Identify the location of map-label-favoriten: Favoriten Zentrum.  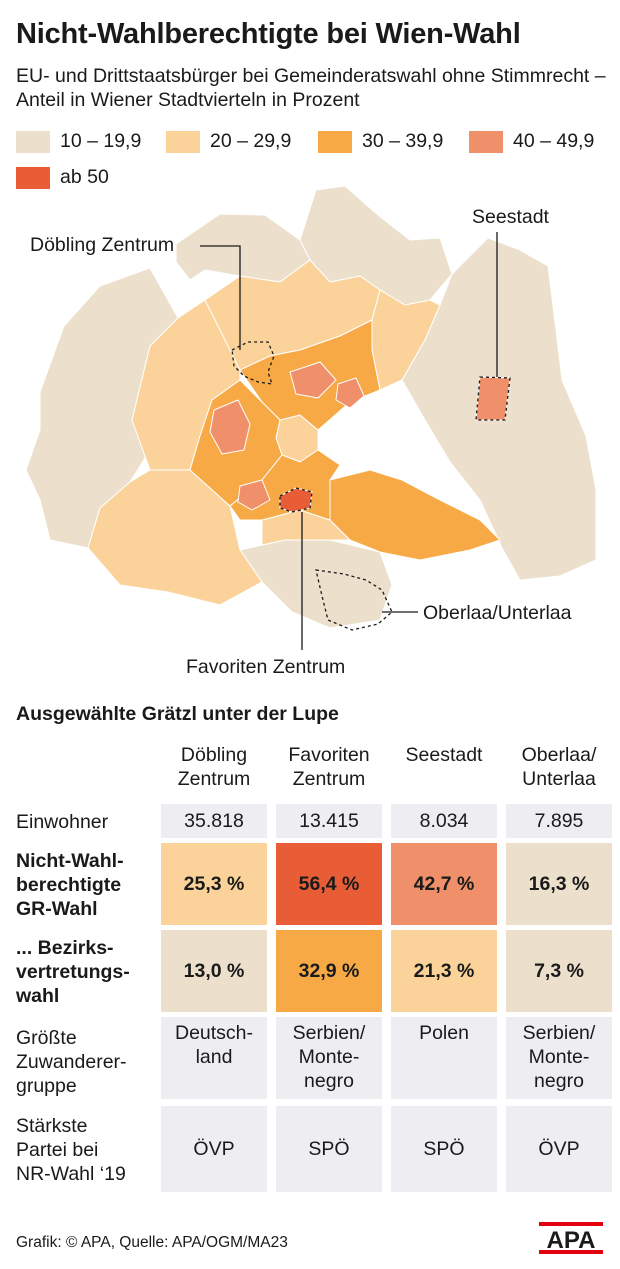
(266, 667).